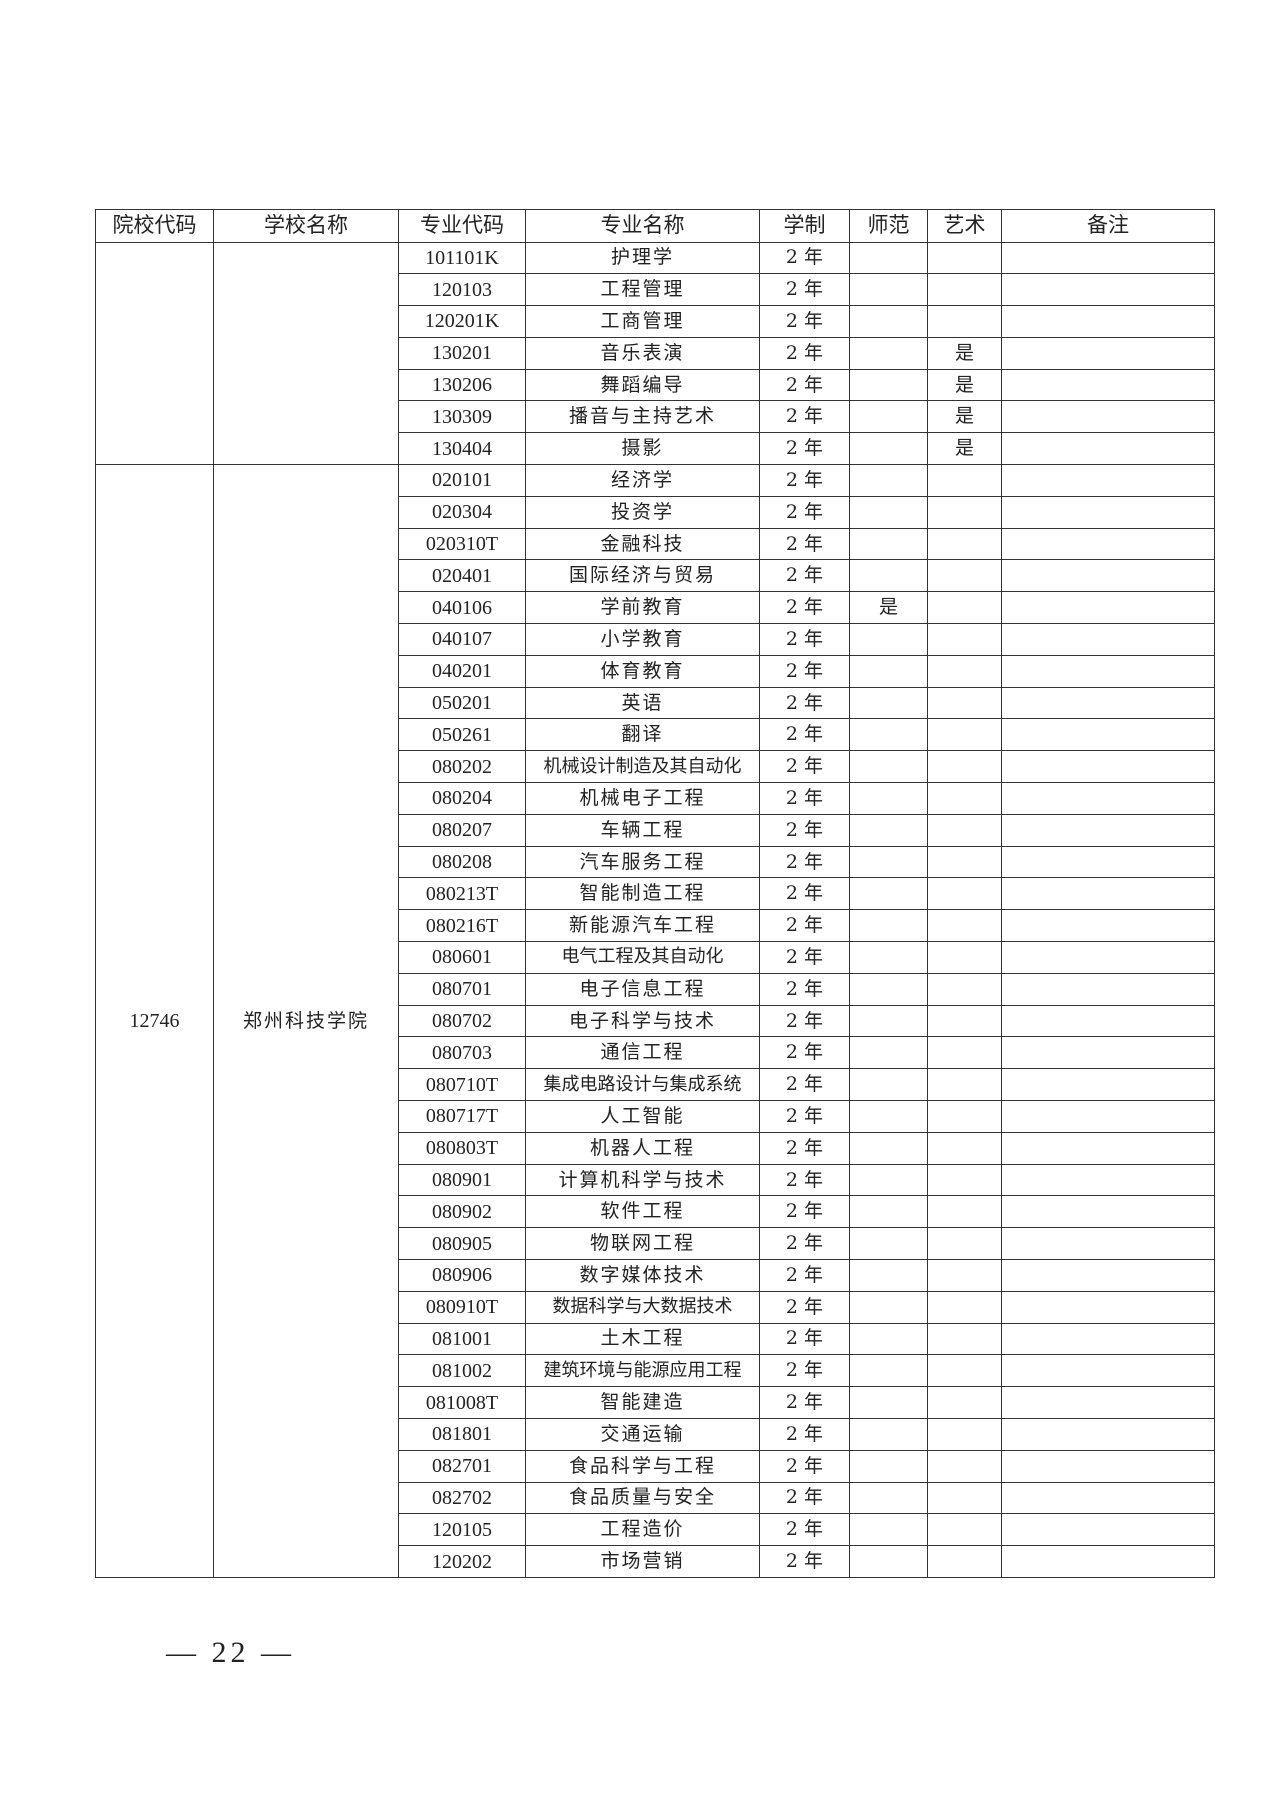 This screenshot has height=1810, width=1280. I want to click on major-code: 130206, so click(462, 385).